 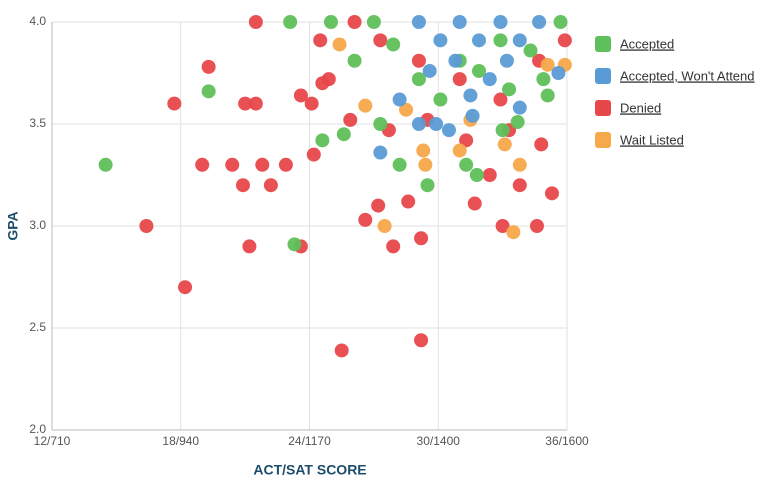 I want to click on y-tick-label: 2.0, so click(x=37, y=429).